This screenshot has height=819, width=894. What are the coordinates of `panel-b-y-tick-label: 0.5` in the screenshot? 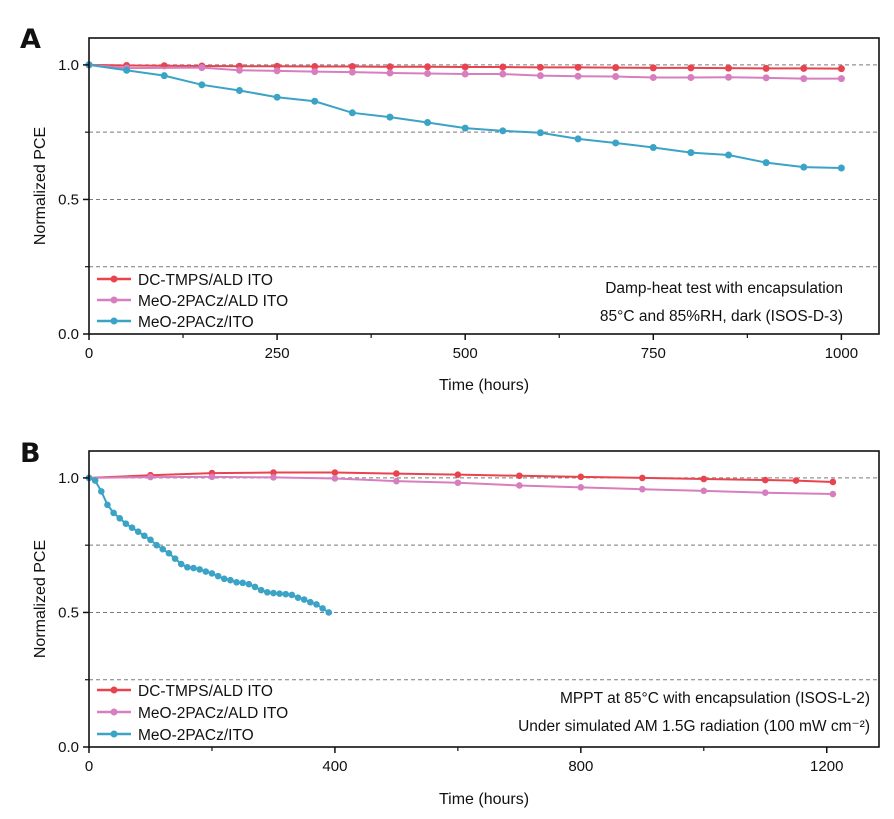 It's located at (68, 612).